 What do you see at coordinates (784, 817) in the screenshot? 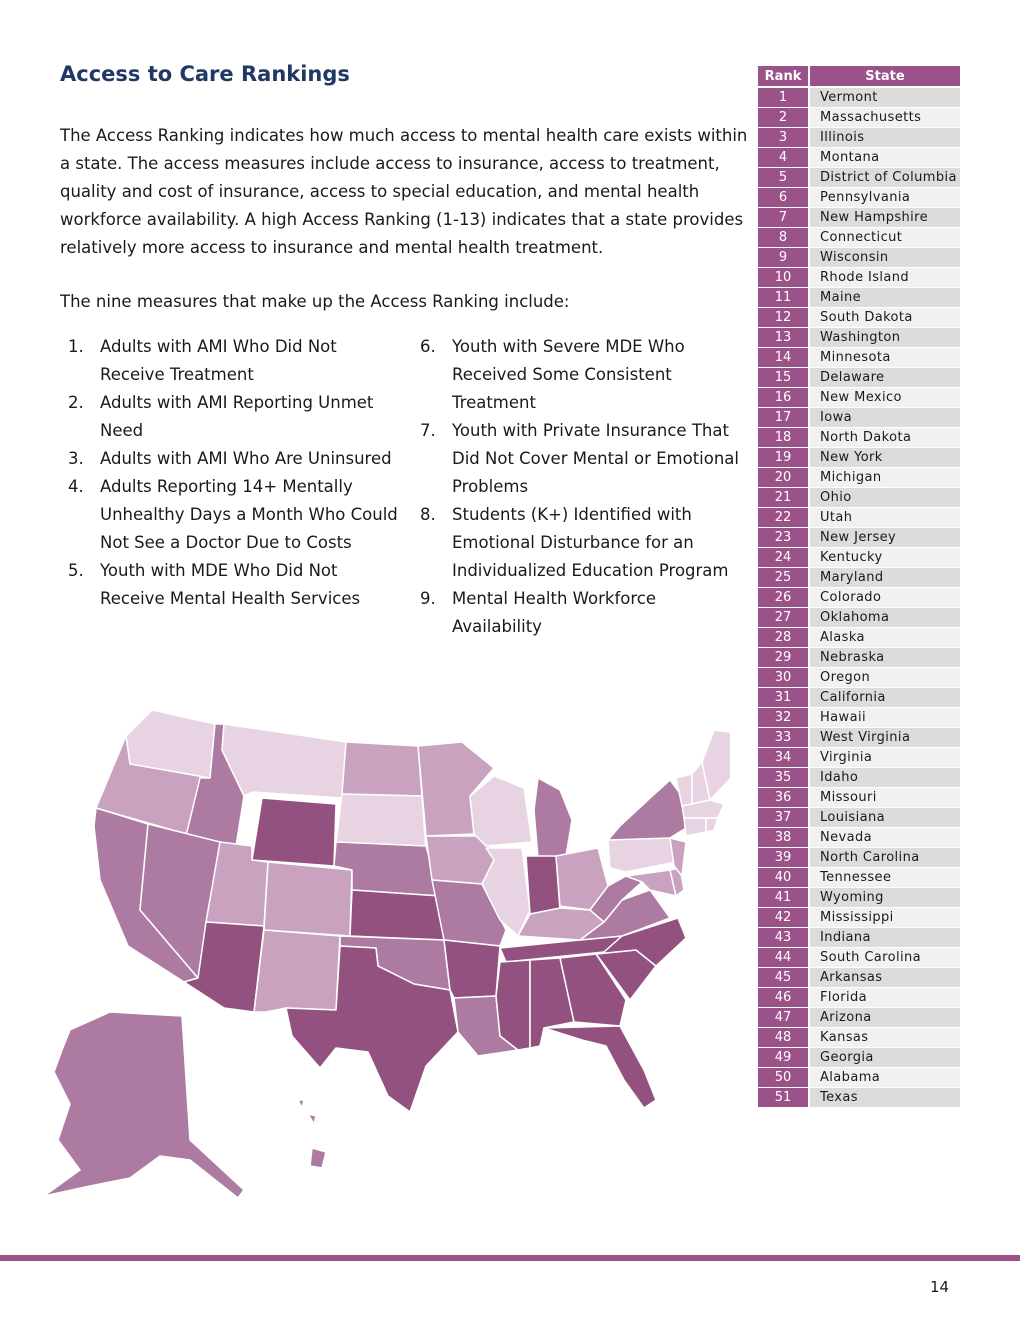
I see `rank-cell: 37` at bounding box center [784, 817].